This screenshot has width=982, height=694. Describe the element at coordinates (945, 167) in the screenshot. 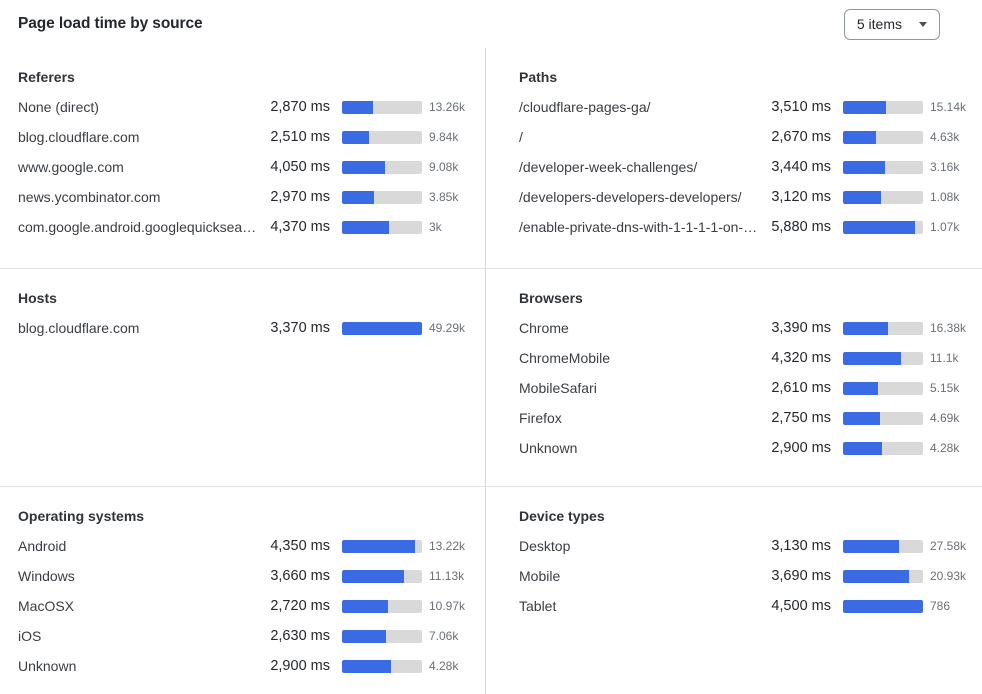

I see `row-count: 3.16k` at that location.